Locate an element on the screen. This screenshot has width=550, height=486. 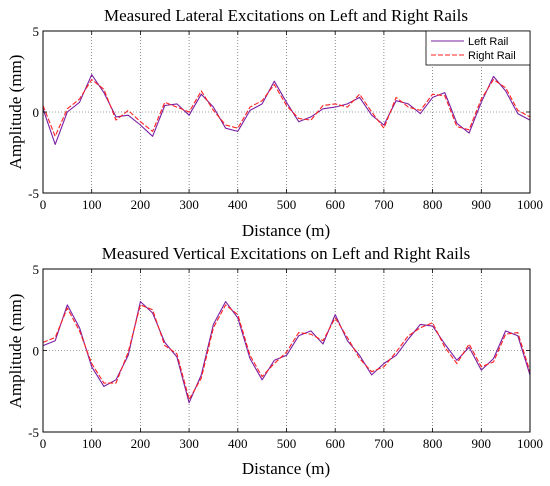
legend: Left Rail Right Rail is located at coordinates (478, 48).